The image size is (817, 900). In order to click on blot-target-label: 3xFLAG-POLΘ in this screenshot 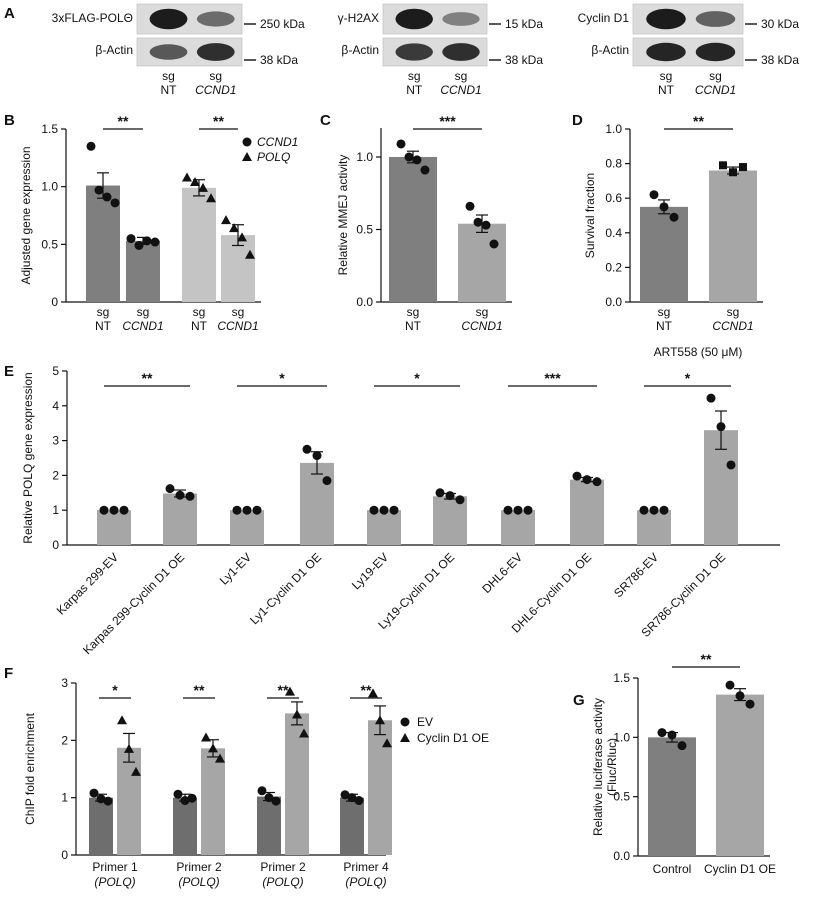, I will do `click(92, 18)`.